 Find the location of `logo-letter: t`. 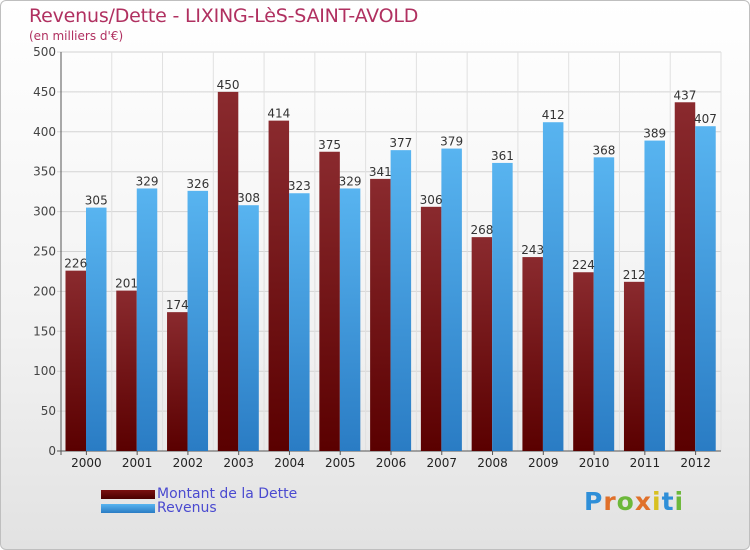

logo-letter: t is located at coordinates (668, 501).